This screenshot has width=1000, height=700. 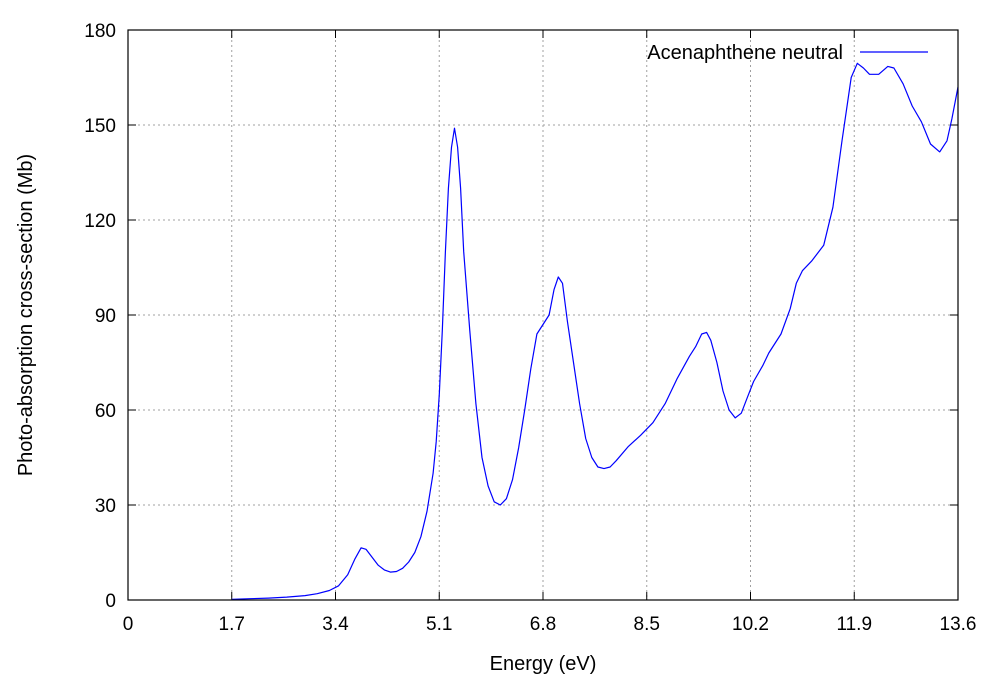 What do you see at coordinates (854, 624) in the screenshot?
I see `x-tick-label: 11.9` at bounding box center [854, 624].